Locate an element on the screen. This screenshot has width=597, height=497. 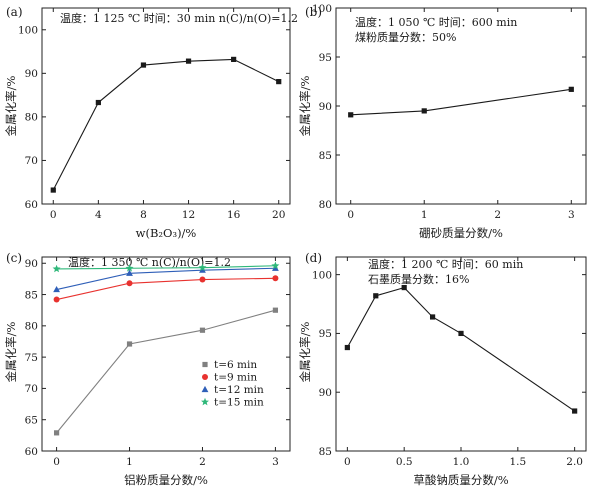
panel-label: (d) is located at coordinates (313, 258).